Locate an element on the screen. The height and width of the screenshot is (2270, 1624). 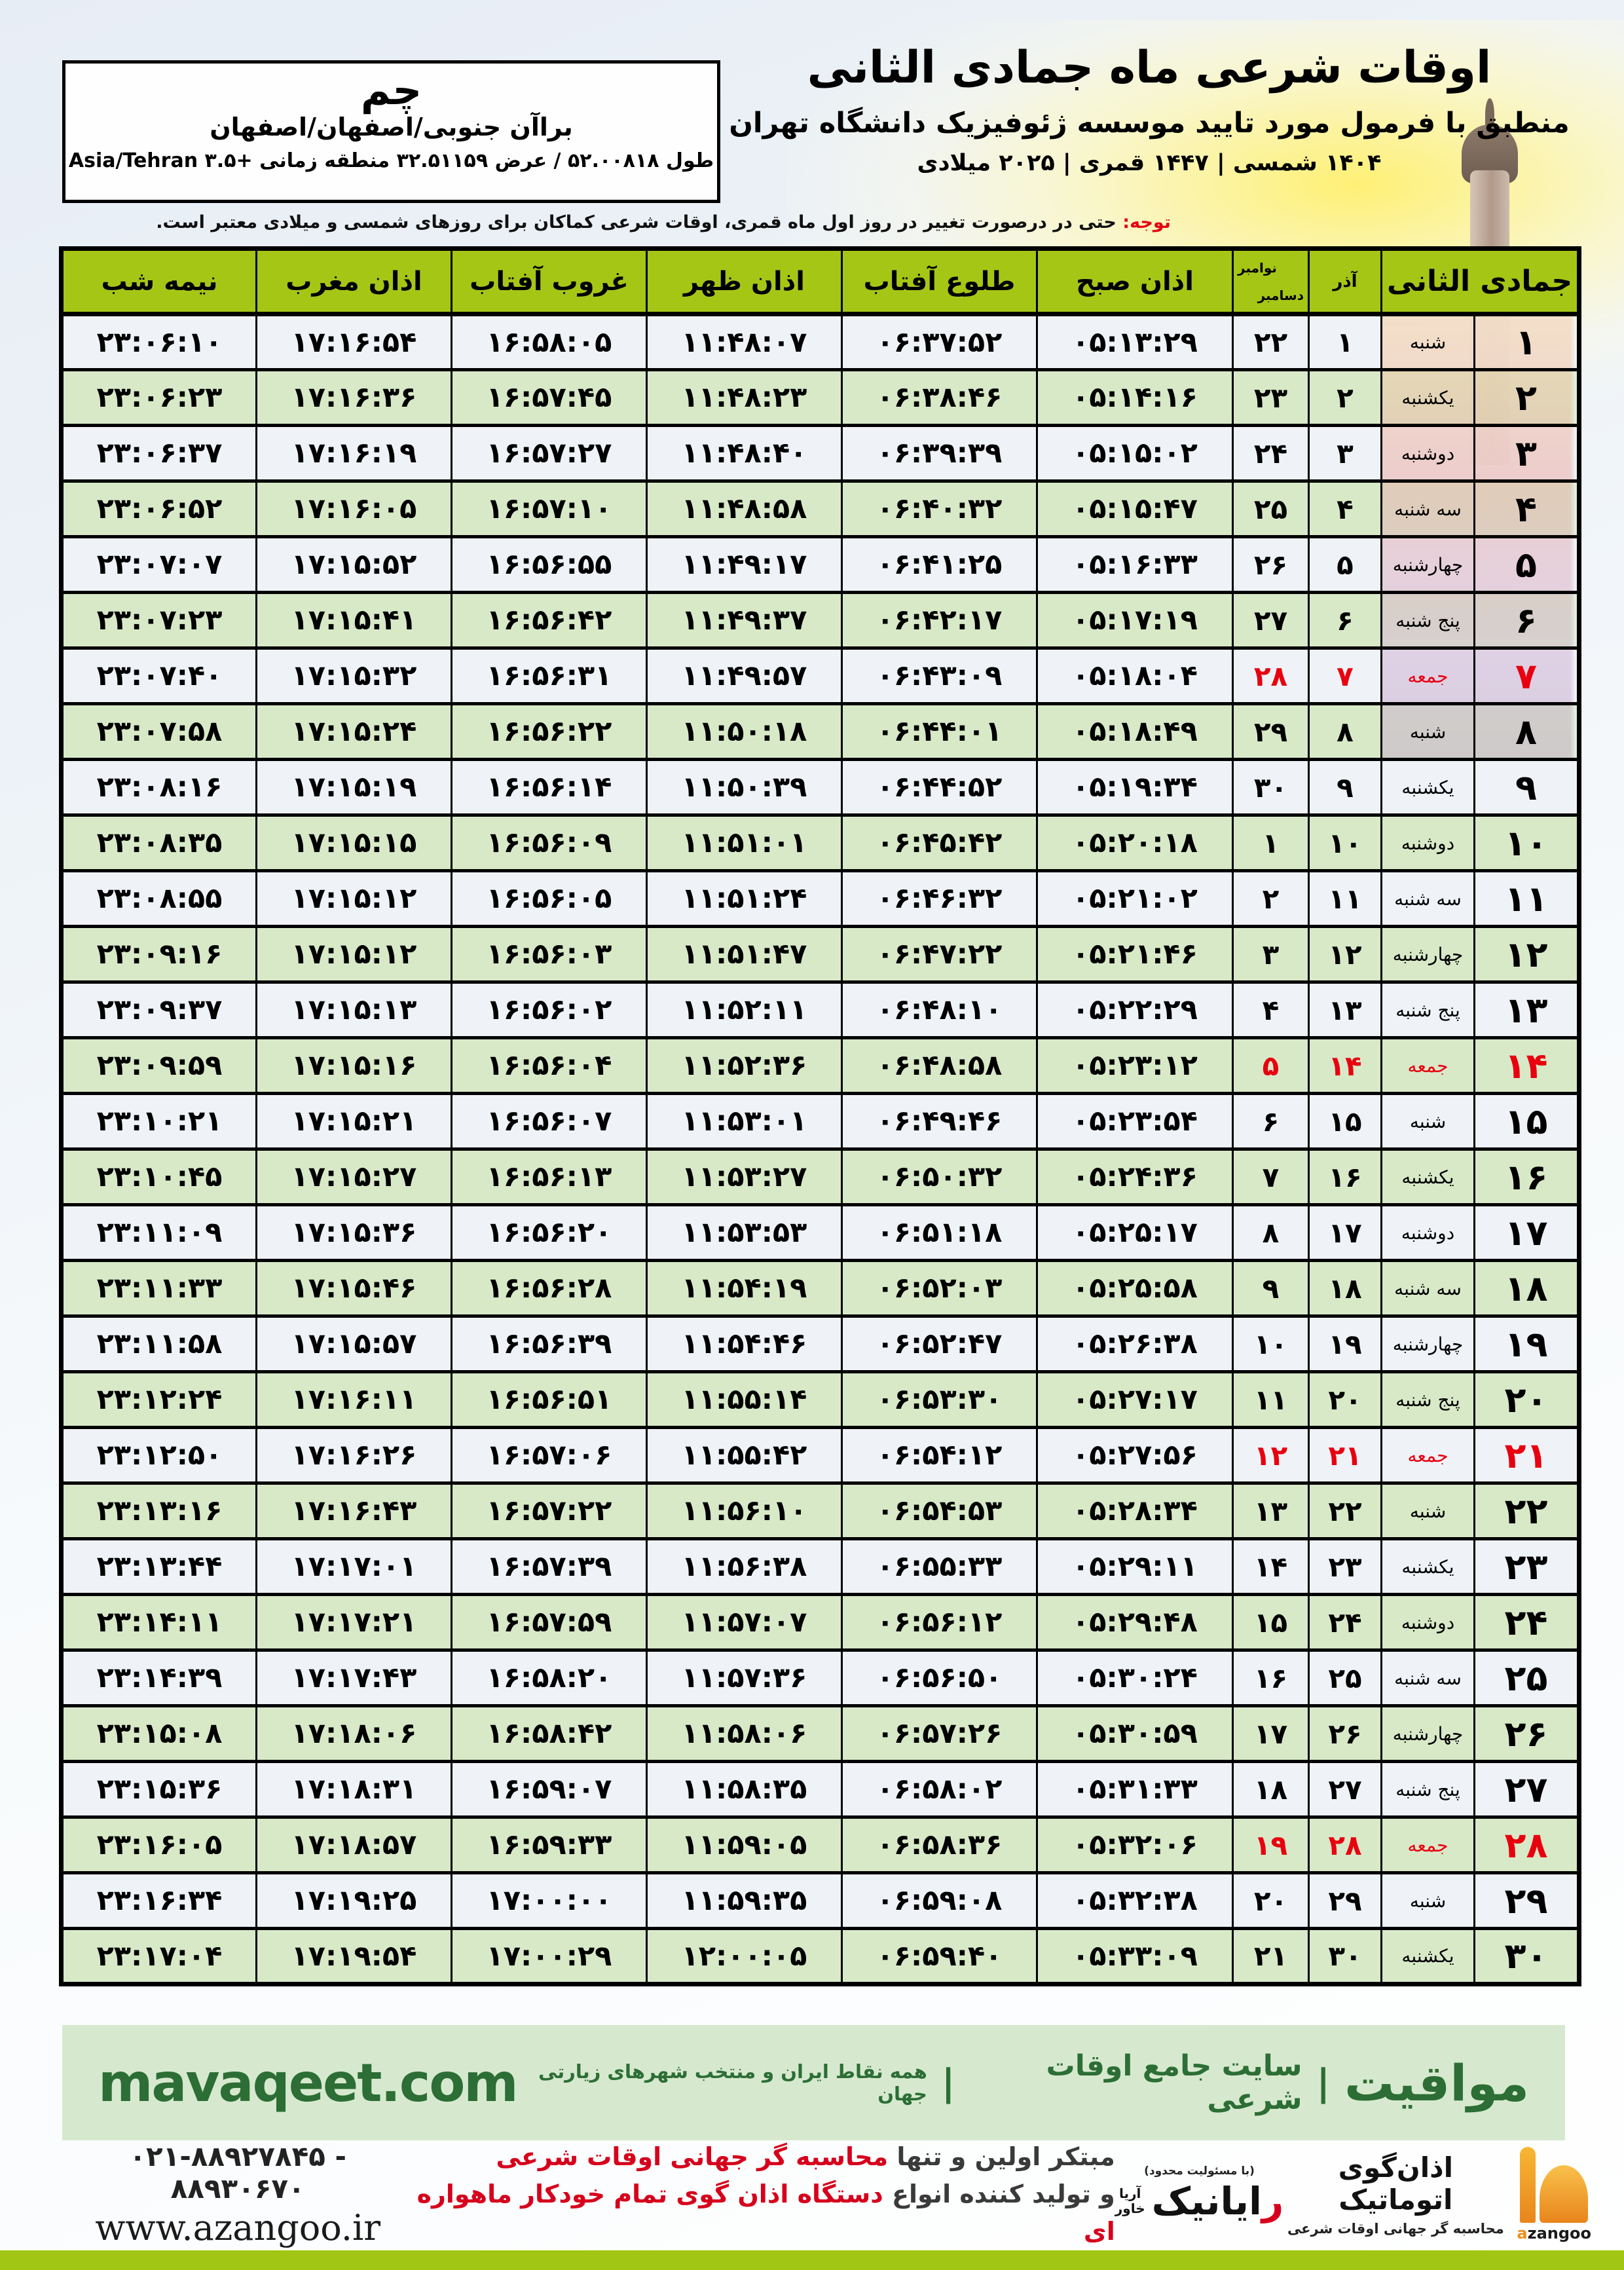
cell-fajr: ۰۵:۱۵:۰۲ is located at coordinates (1135, 453).